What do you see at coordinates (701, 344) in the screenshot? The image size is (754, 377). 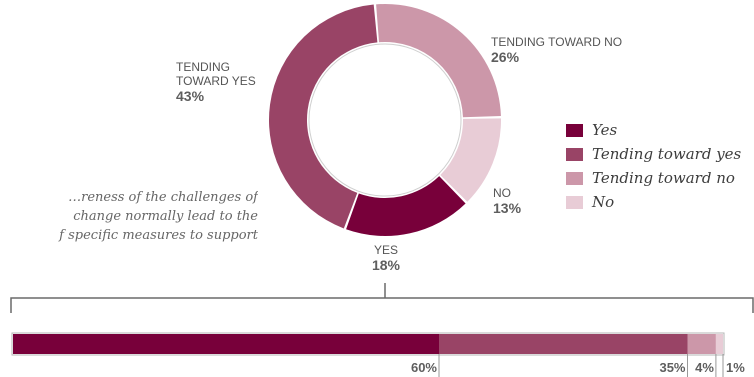 I see `bar-segment-tending-toward-no` at bounding box center [701, 344].